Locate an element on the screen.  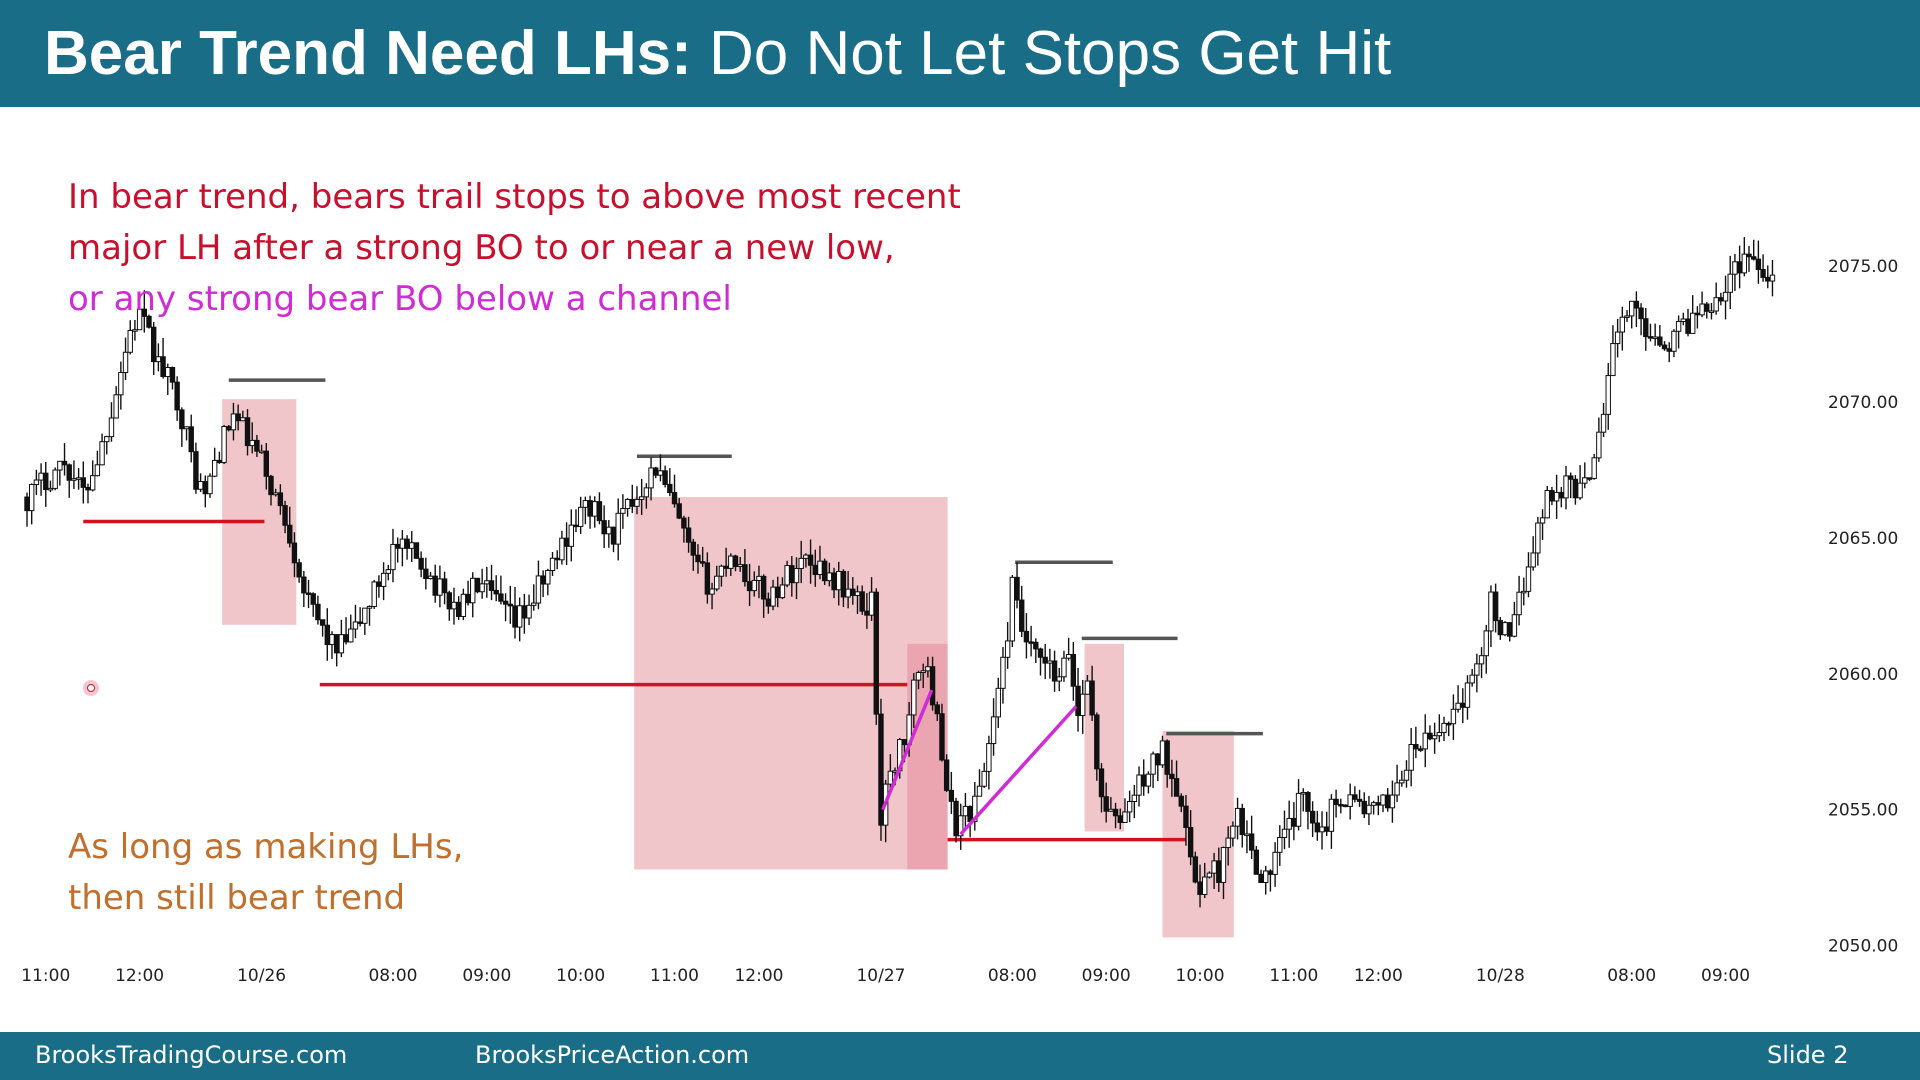
x-tick-label: 08:00 is located at coordinates (392, 976).